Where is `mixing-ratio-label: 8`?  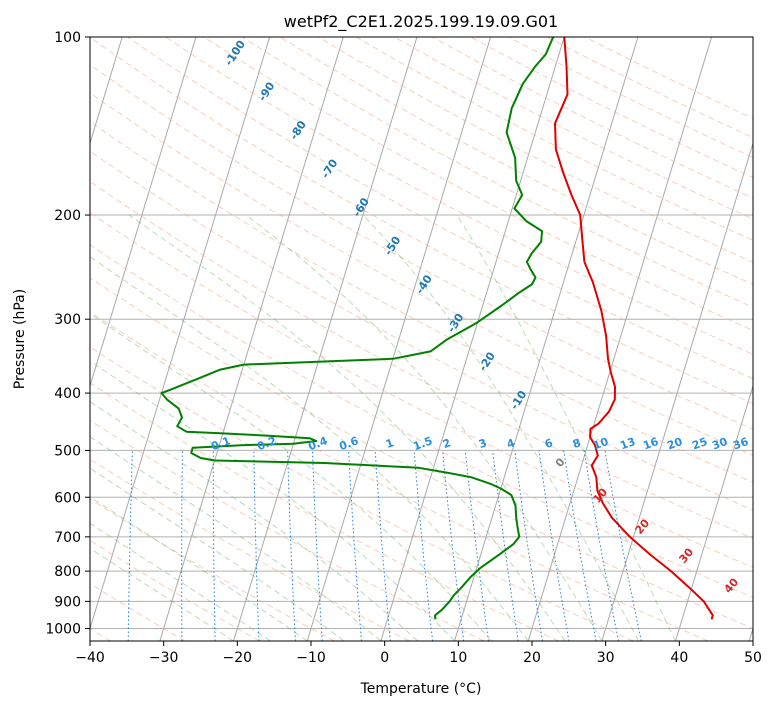
mixing-ratio-label: 8 is located at coordinates (577, 443).